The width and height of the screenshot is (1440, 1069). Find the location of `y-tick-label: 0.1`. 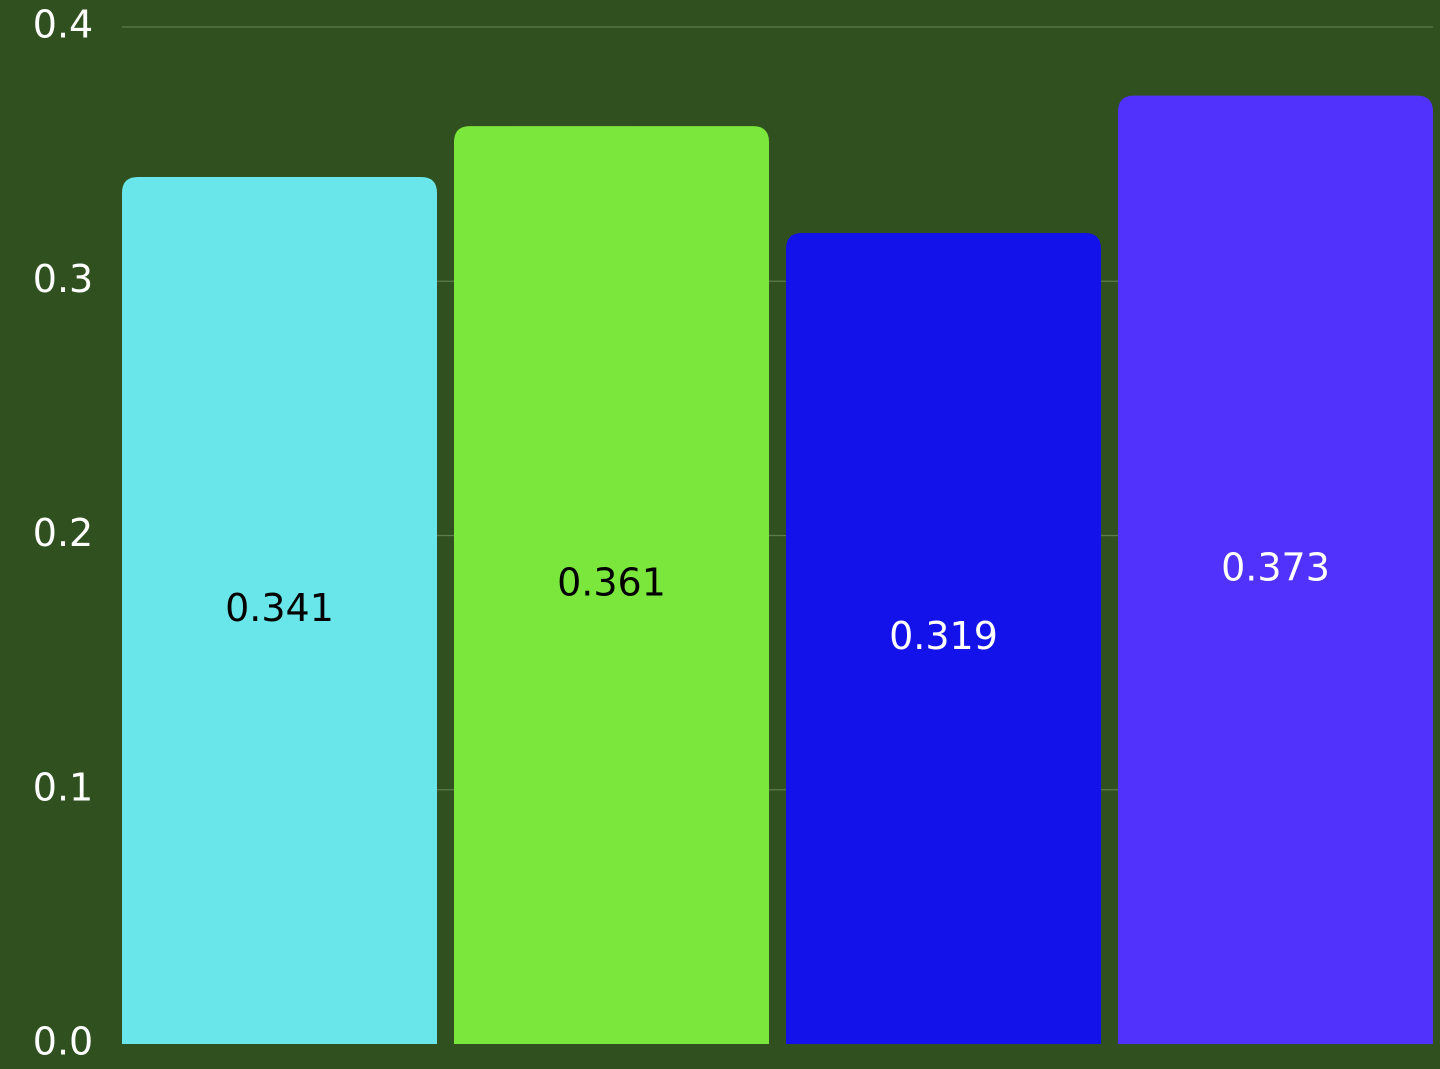

y-tick-label: 0.1 is located at coordinates (63, 787).